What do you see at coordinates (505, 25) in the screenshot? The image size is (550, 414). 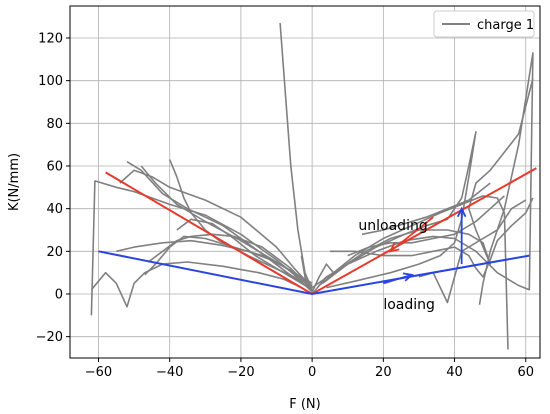 I see `legend-label: charge 1` at bounding box center [505, 25].